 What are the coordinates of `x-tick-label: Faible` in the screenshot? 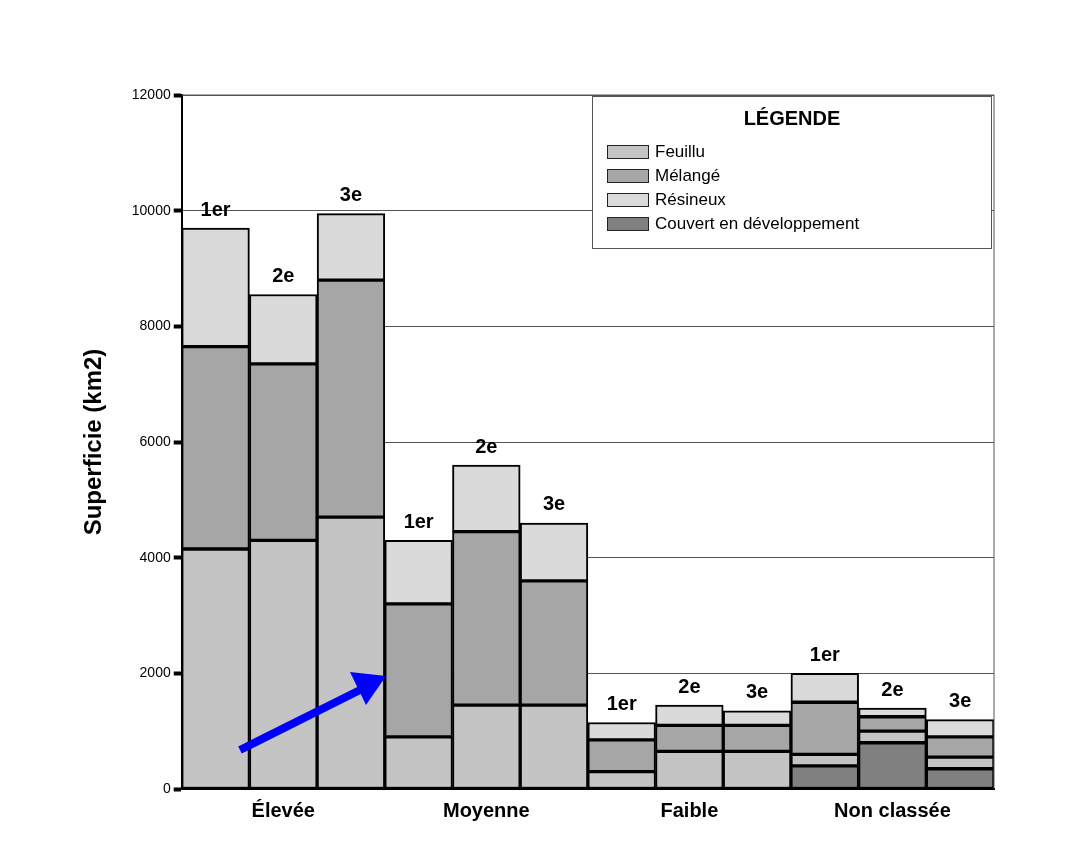 It's located at (689, 809).